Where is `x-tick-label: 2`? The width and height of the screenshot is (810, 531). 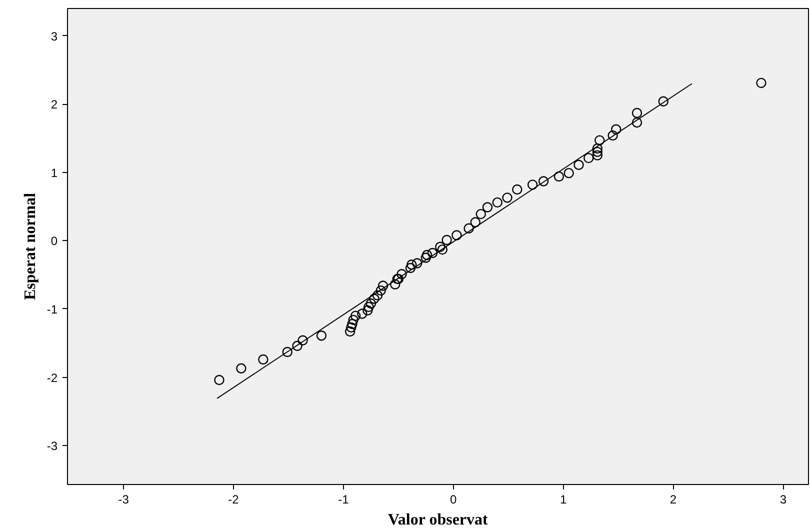 x-tick-label: 2 is located at coordinates (673, 499).